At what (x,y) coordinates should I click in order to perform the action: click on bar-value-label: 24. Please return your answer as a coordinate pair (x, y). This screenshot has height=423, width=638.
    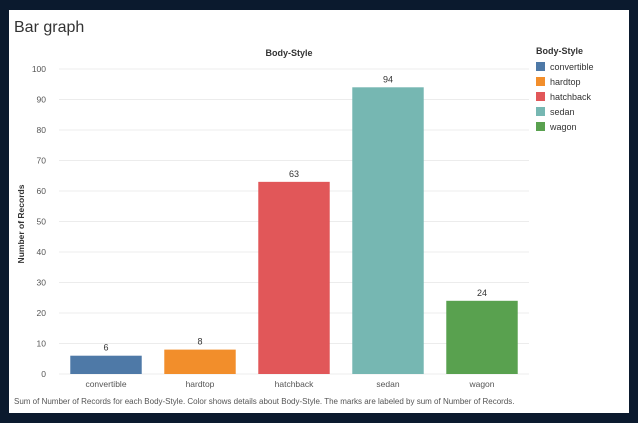
    Looking at the image, I should click on (482, 293).